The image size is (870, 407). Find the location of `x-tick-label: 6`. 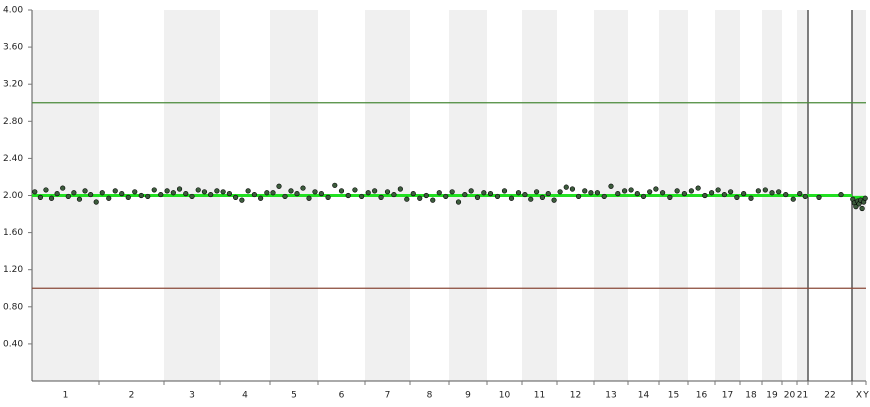

x-tick-label: 6 is located at coordinates (342, 396).